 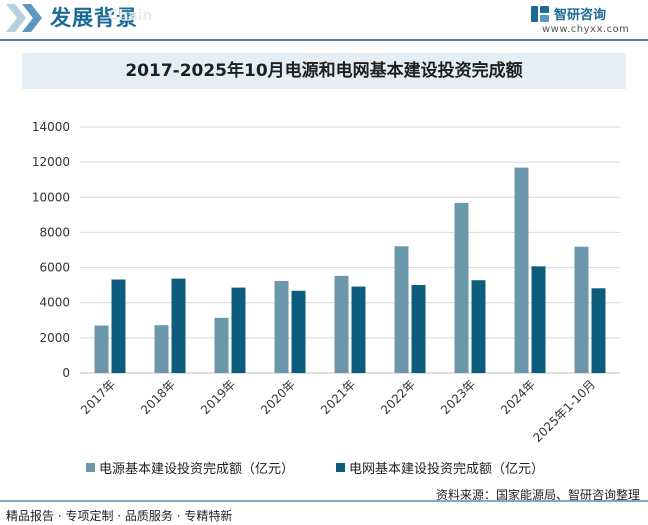 I want to click on source-note: 资料来源：国家能源局、智研咨询整理, so click(x=537, y=495).